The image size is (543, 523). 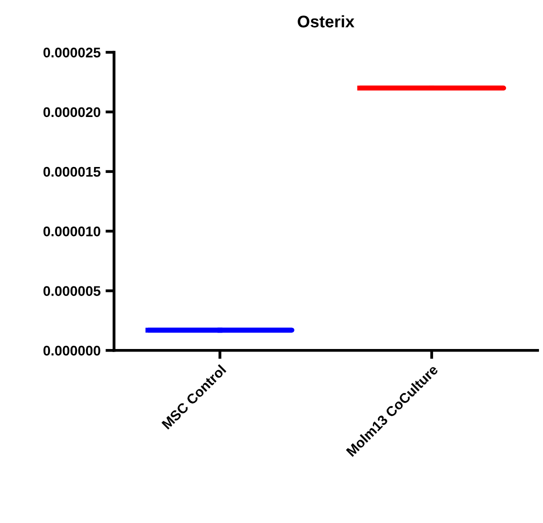 I want to click on y-tick-label: 0.000000, so click(x=71, y=351).